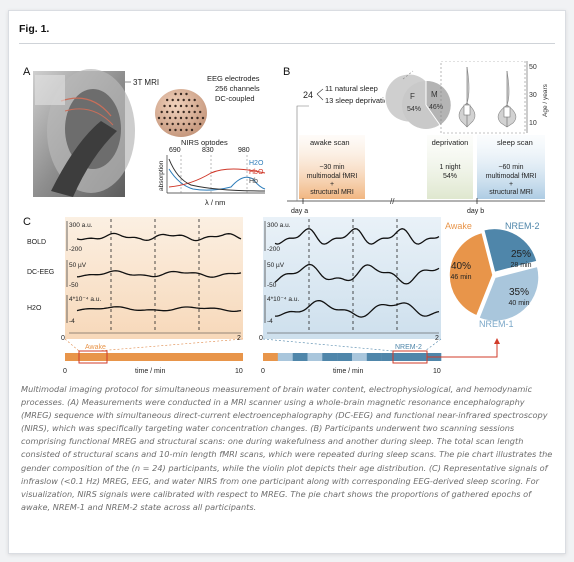 The height and width of the screenshot is (562, 574). What do you see at coordinates (348, 371) in the screenshot?
I see `hypno-right-xlabel: time / min` at bounding box center [348, 371].